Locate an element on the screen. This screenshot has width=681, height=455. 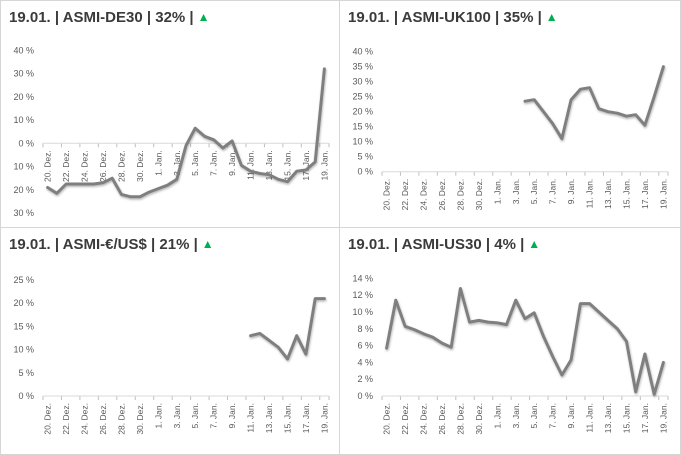
svg-text: 4 % is located at coordinates (365, 362).